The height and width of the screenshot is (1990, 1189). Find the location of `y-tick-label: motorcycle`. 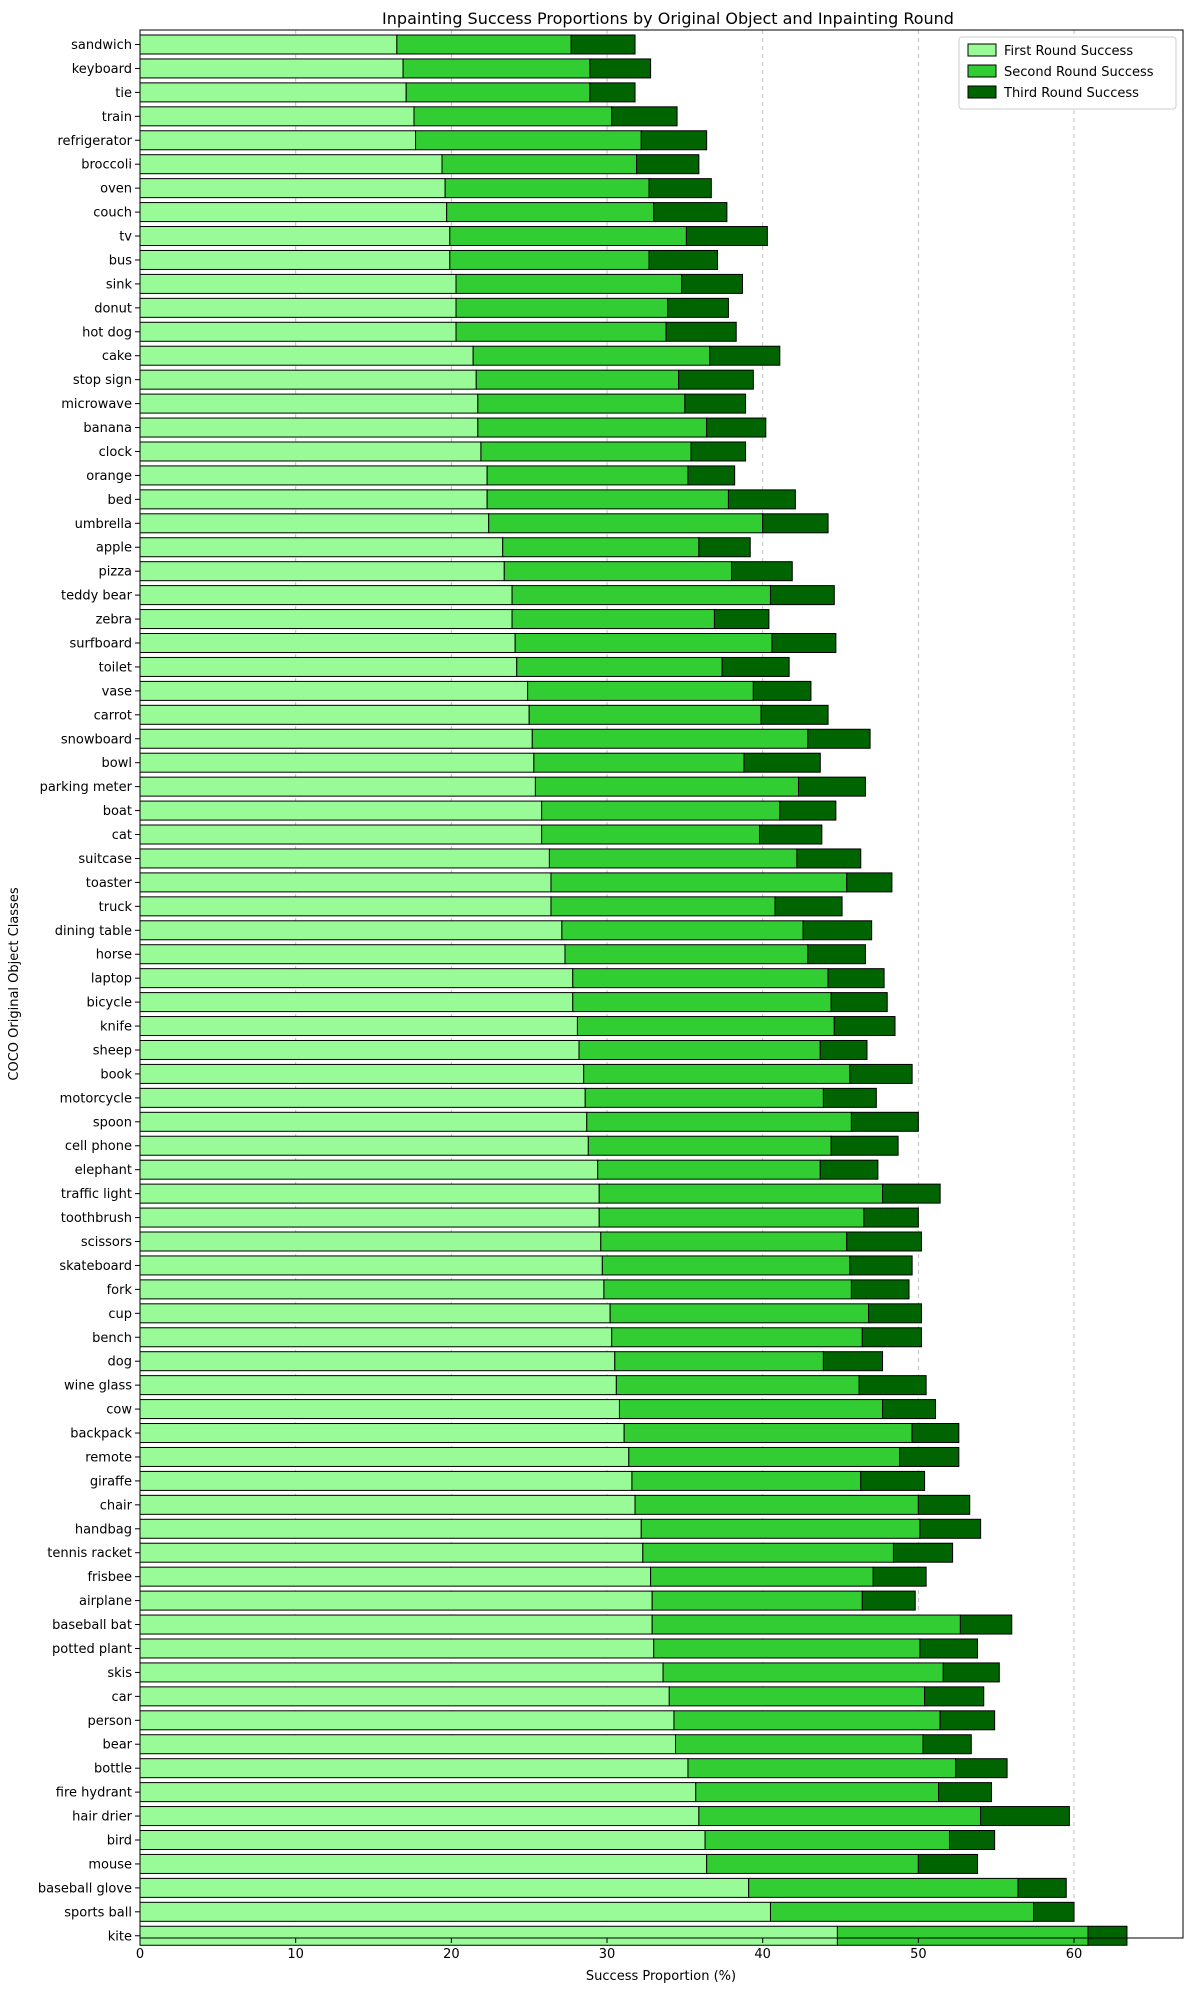

y-tick-label: motorcycle is located at coordinates (96, 1098).